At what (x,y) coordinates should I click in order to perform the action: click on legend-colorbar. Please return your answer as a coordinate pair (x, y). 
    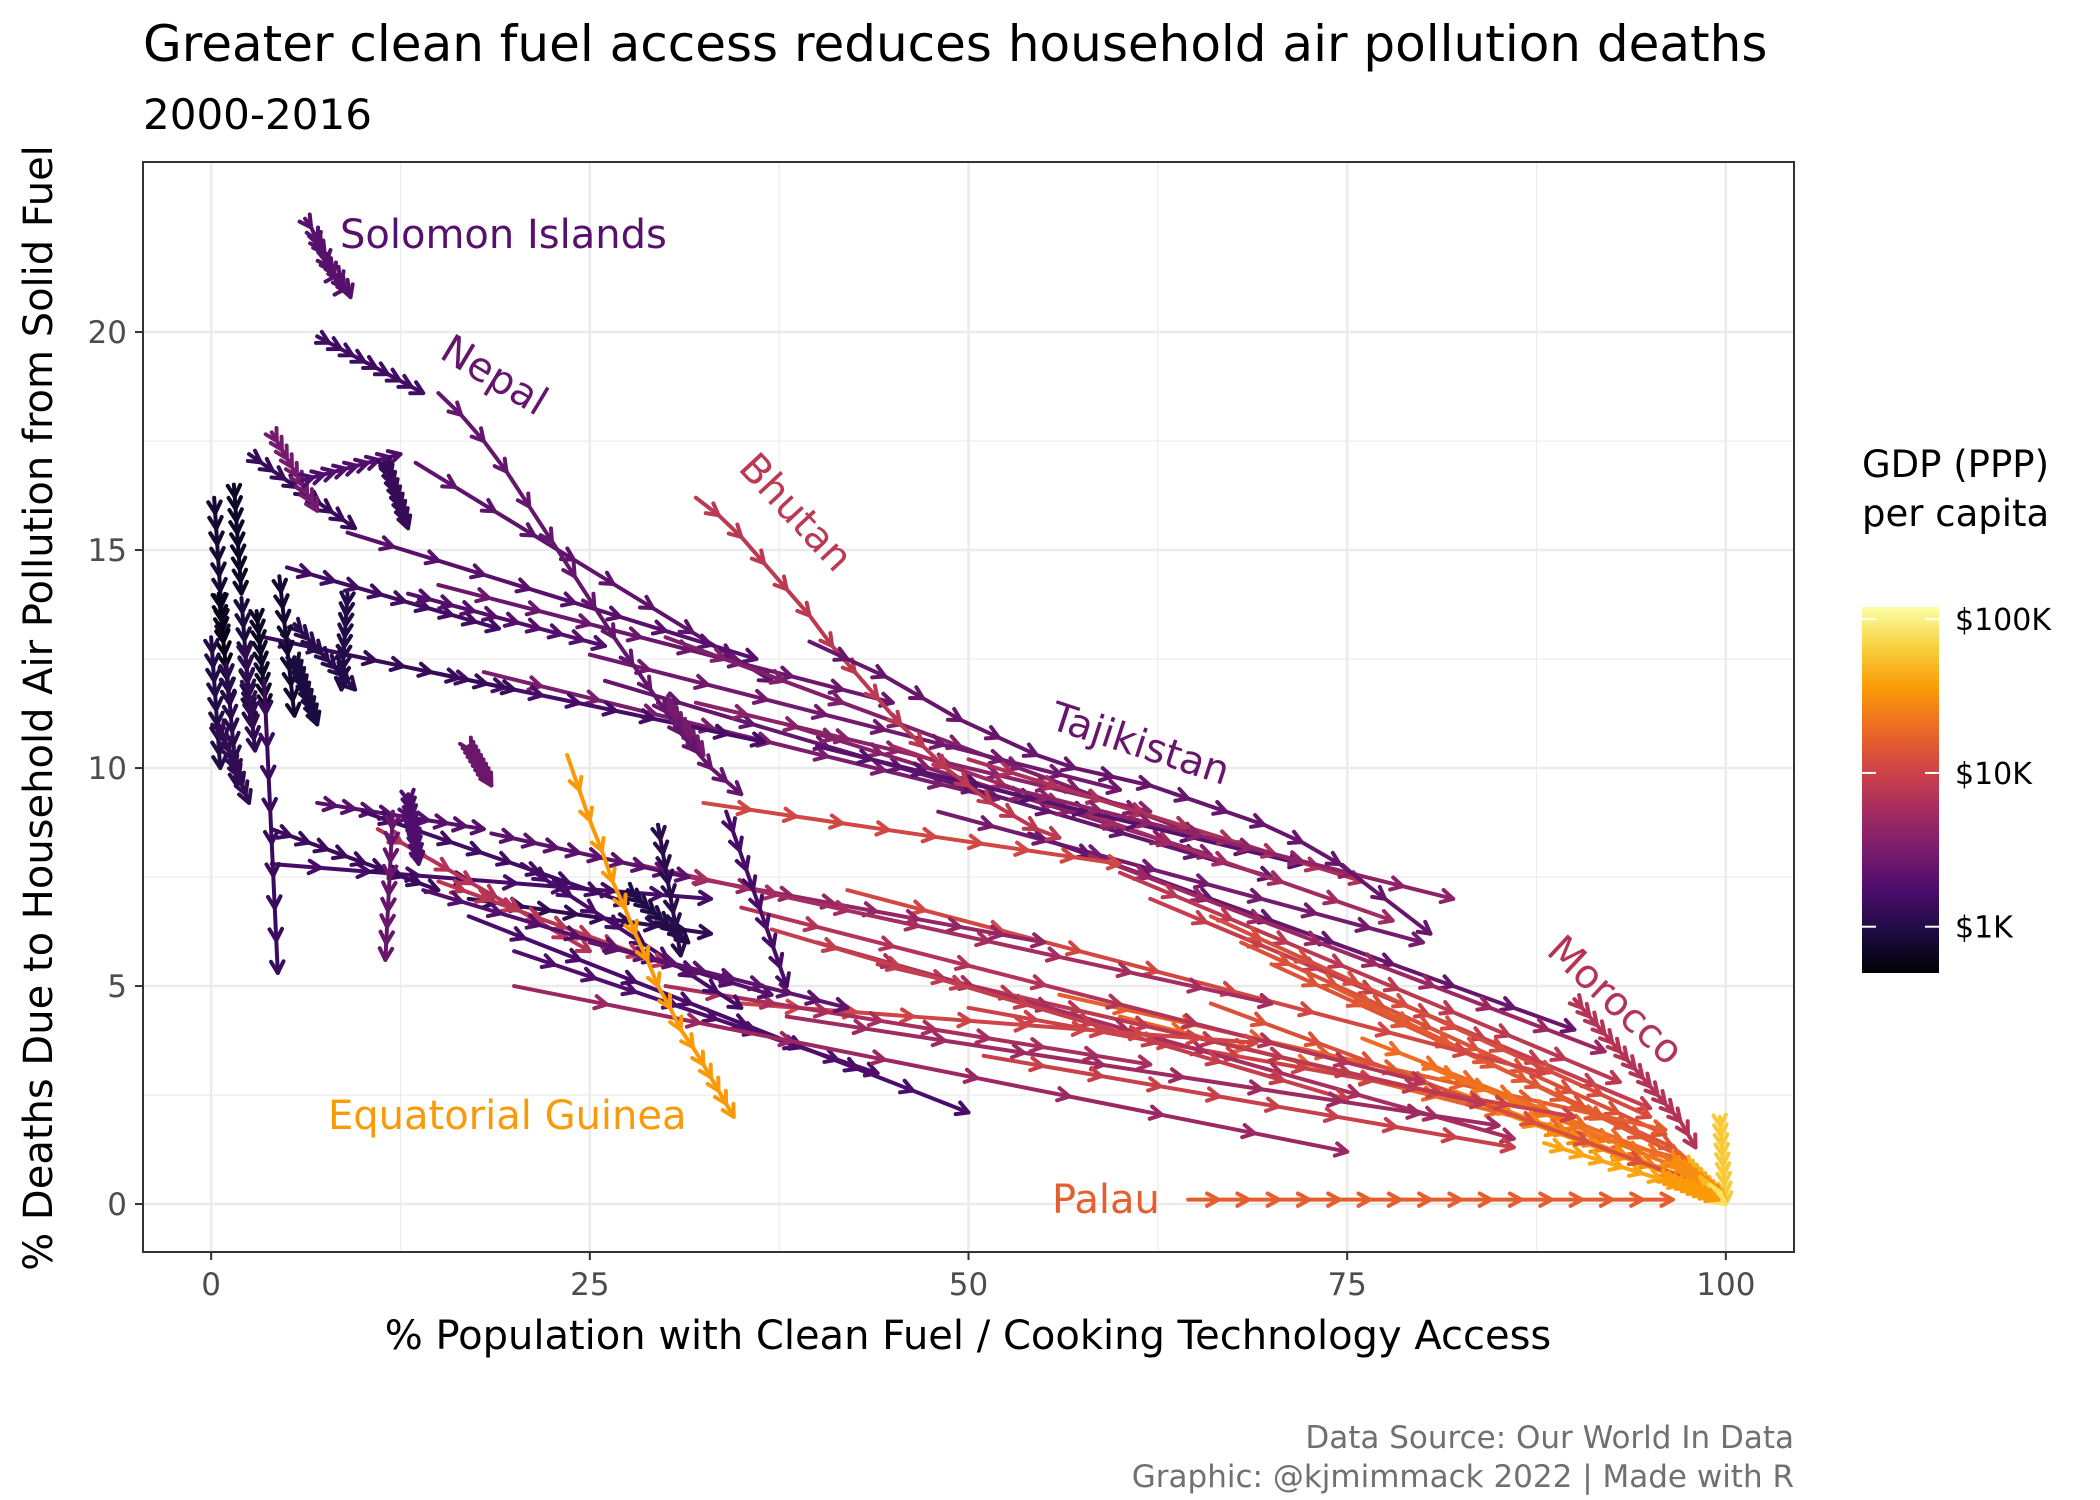
    Looking at the image, I should click on (1900, 790).